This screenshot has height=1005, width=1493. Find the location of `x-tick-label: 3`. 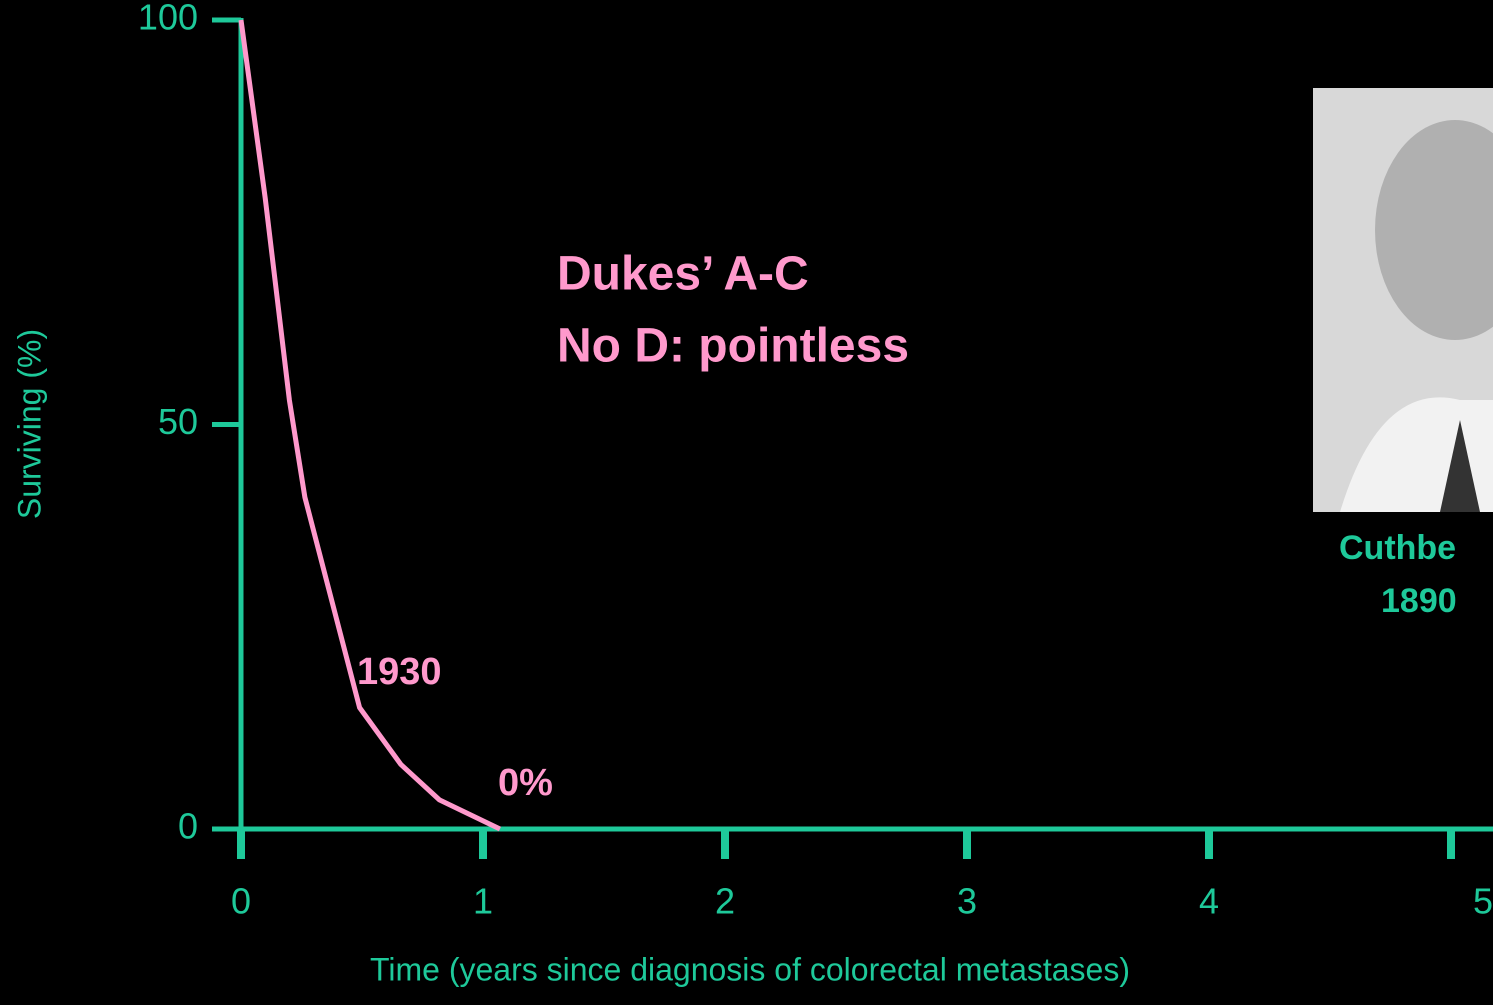

x-tick-label: 3 is located at coordinates (967, 901).